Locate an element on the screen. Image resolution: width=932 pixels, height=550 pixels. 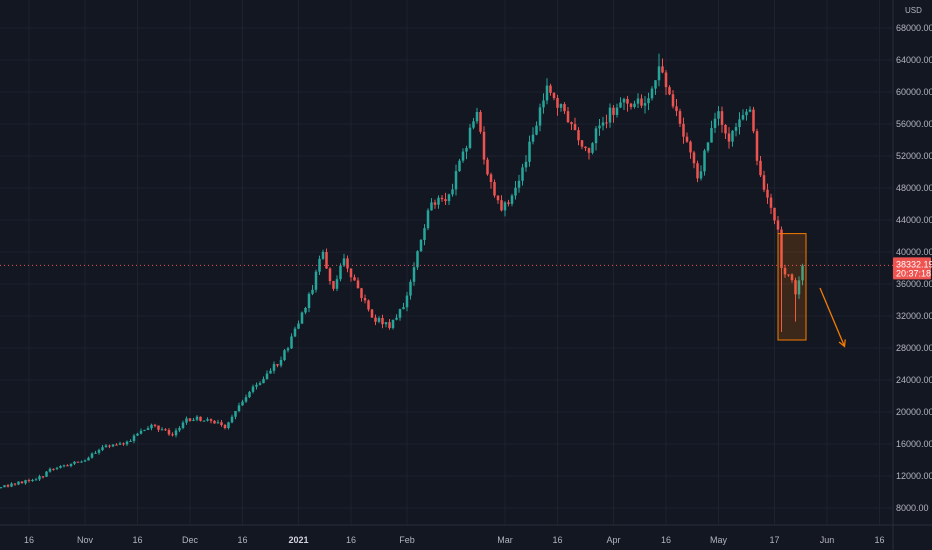
last-price-tag: 38332.19 20:37:18 is located at coordinates (912, 268).